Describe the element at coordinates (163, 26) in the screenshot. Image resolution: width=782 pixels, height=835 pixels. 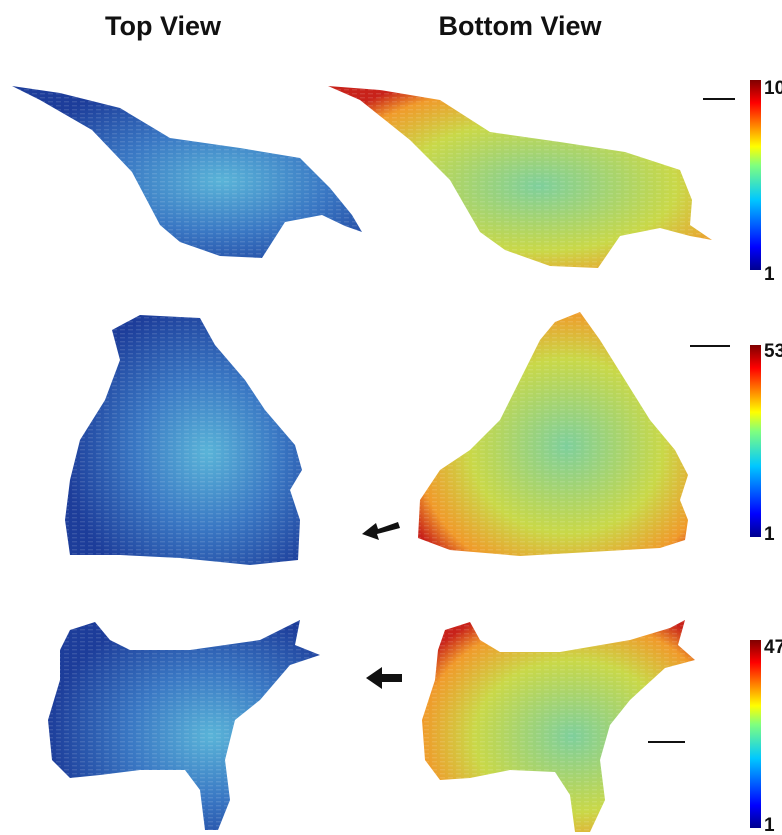
I see `column-header: Top View` at that location.